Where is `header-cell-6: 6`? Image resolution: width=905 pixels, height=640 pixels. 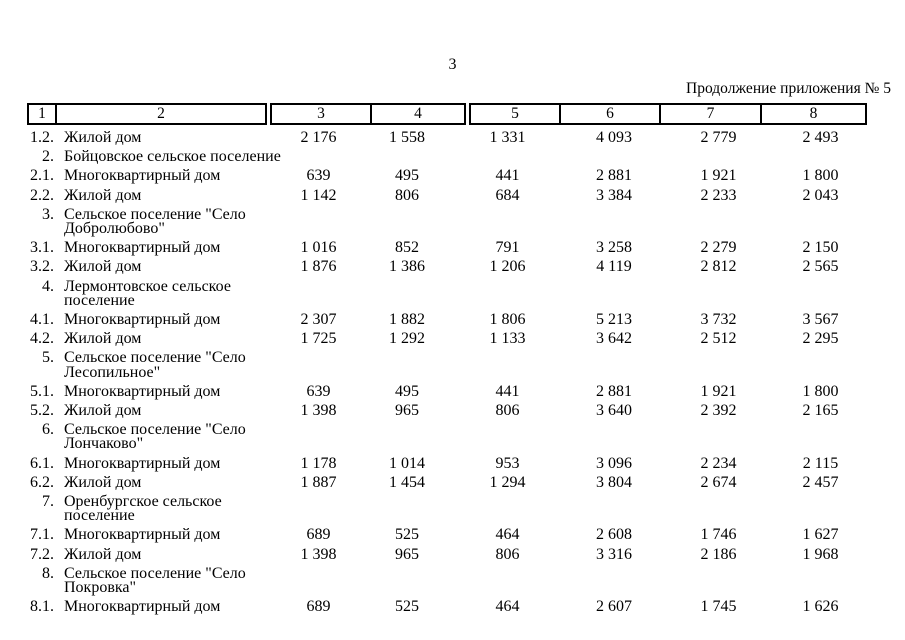 header-cell-6: 6 is located at coordinates (610, 114).